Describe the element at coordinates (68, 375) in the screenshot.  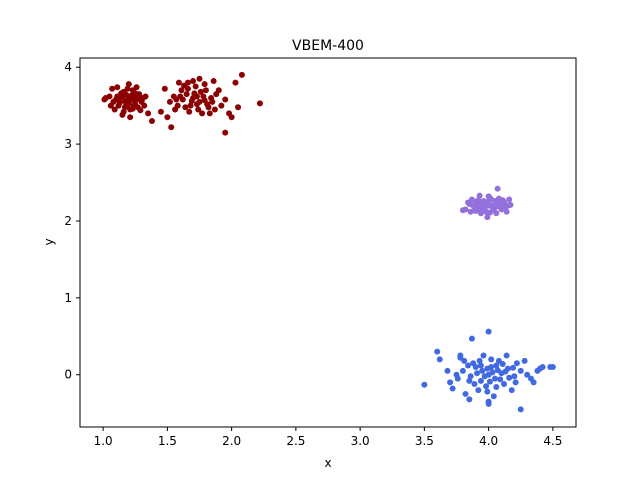
I see `y-tick-label: 0` at that location.